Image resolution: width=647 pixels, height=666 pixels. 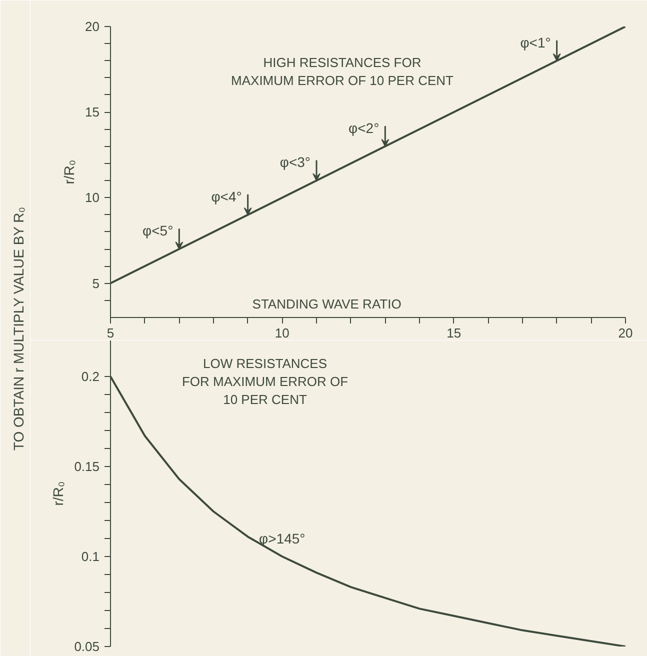 I want to click on text: TO OBTAIN r MULTIPLY VALUE BY R₀, so click(x=18, y=328).